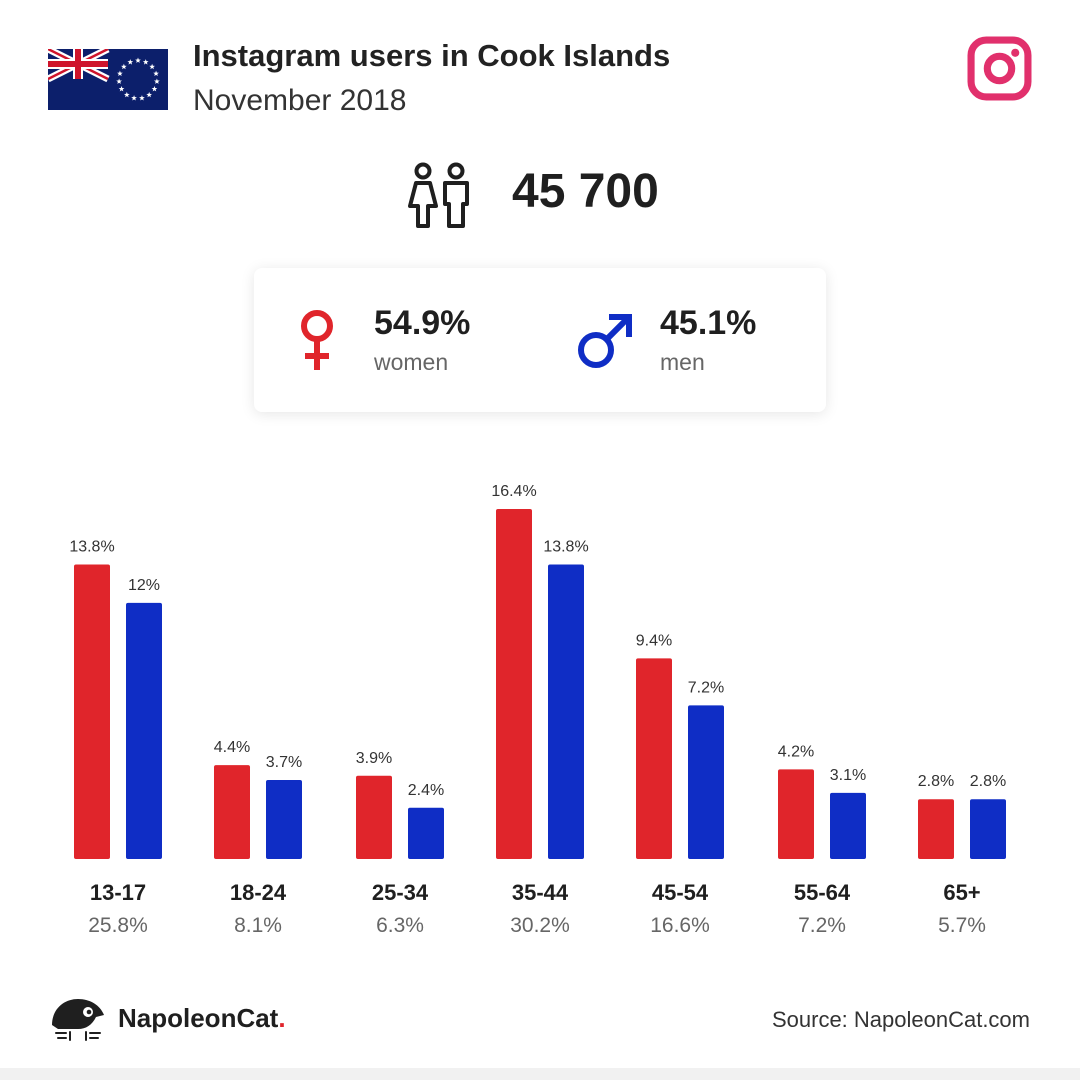 The image size is (1080, 1080). Describe the element at coordinates (198, 1018) in the screenshot. I see `brand-name-text: NapoleonCat` at that location.